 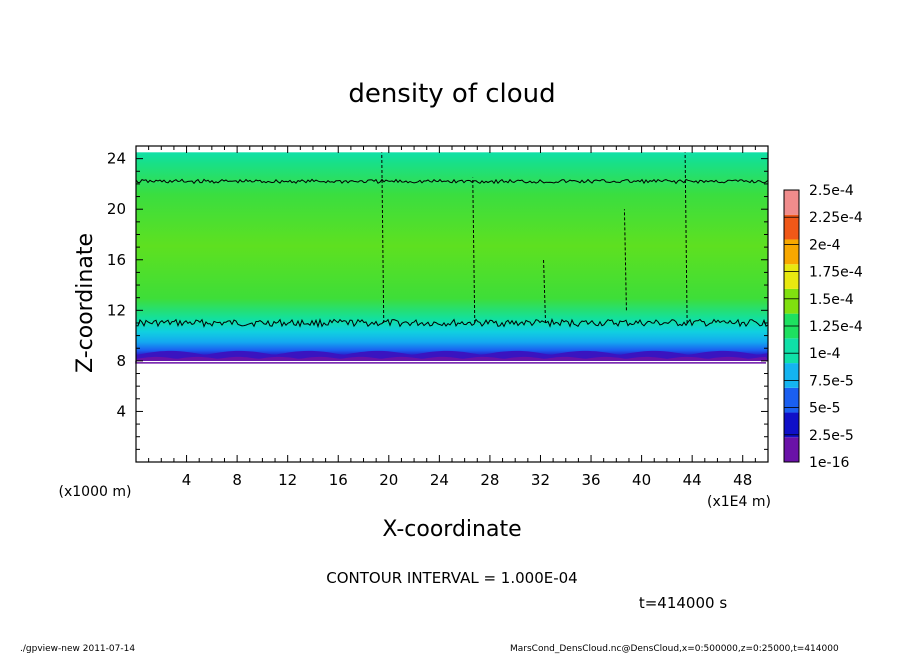 What do you see at coordinates (829, 463) in the screenshot?
I see `colorbar-label: 1e-16` at bounding box center [829, 463].